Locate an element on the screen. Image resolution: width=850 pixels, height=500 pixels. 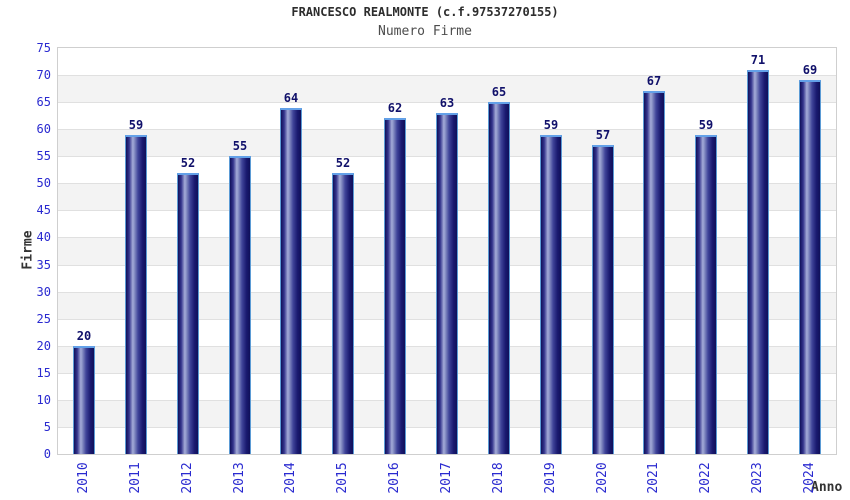
x-tick-label: 2012 is located at coordinates (187, 478).